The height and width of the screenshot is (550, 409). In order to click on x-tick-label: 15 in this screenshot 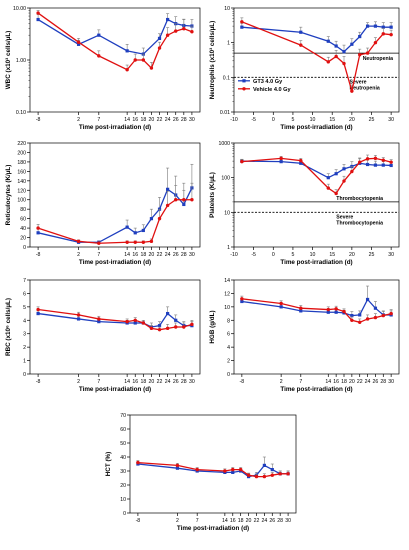, I will do `click(332, 255)`.